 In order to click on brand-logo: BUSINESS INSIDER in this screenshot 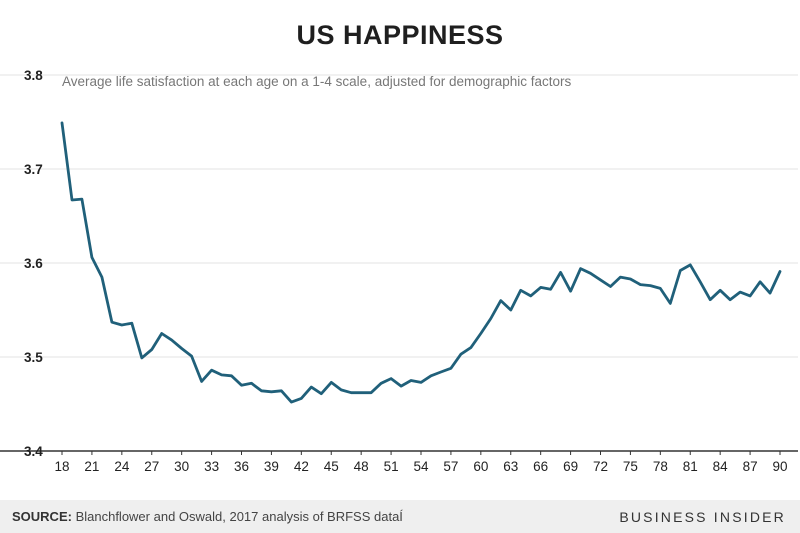, I will do `click(702, 517)`.